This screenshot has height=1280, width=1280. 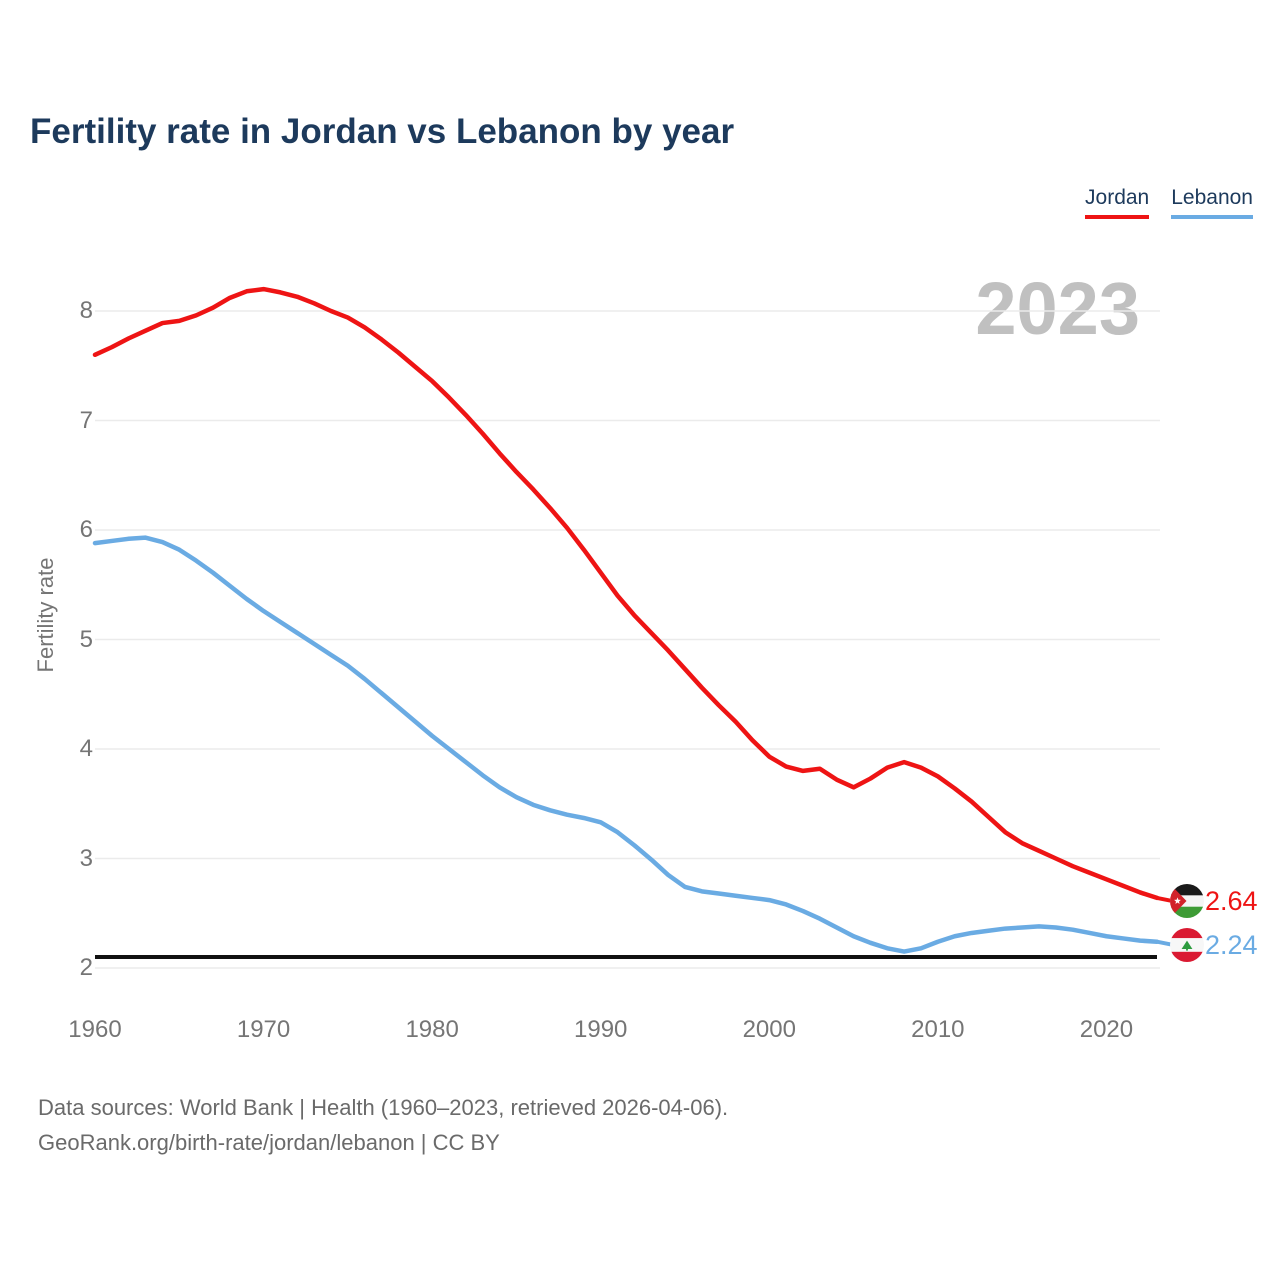 What do you see at coordinates (86, 639) in the screenshot?
I see `y-tick-label: 5` at bounding box center [86, 639].